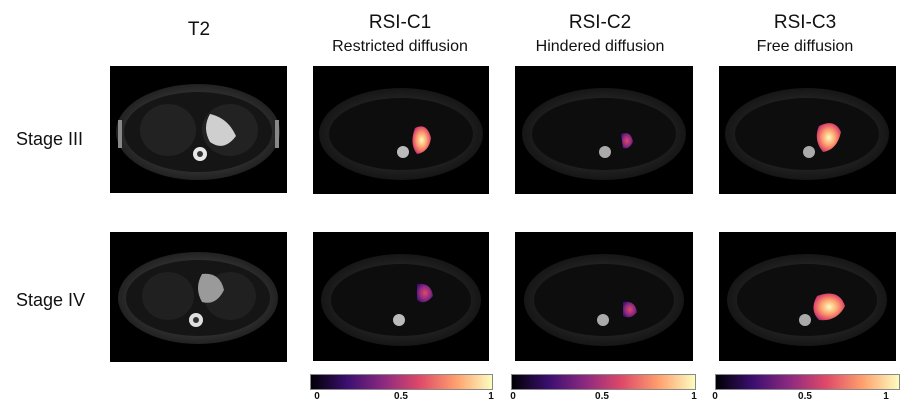  Describe the element at coordinates (317, 396) in the screenshot. I see `colorbar-rsi-c1-tick-0: 0` at that location.